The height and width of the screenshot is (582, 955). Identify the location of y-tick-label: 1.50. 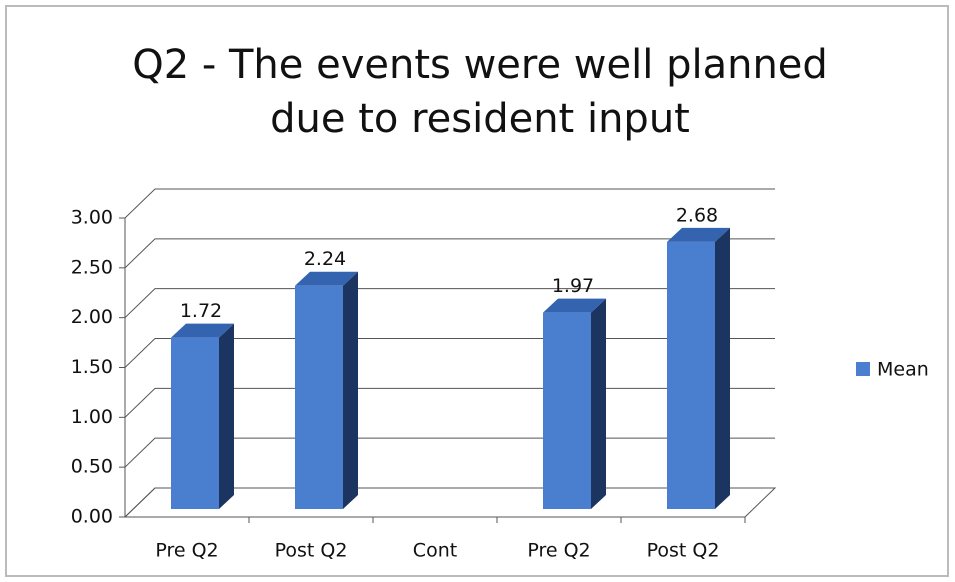
(92, 367).